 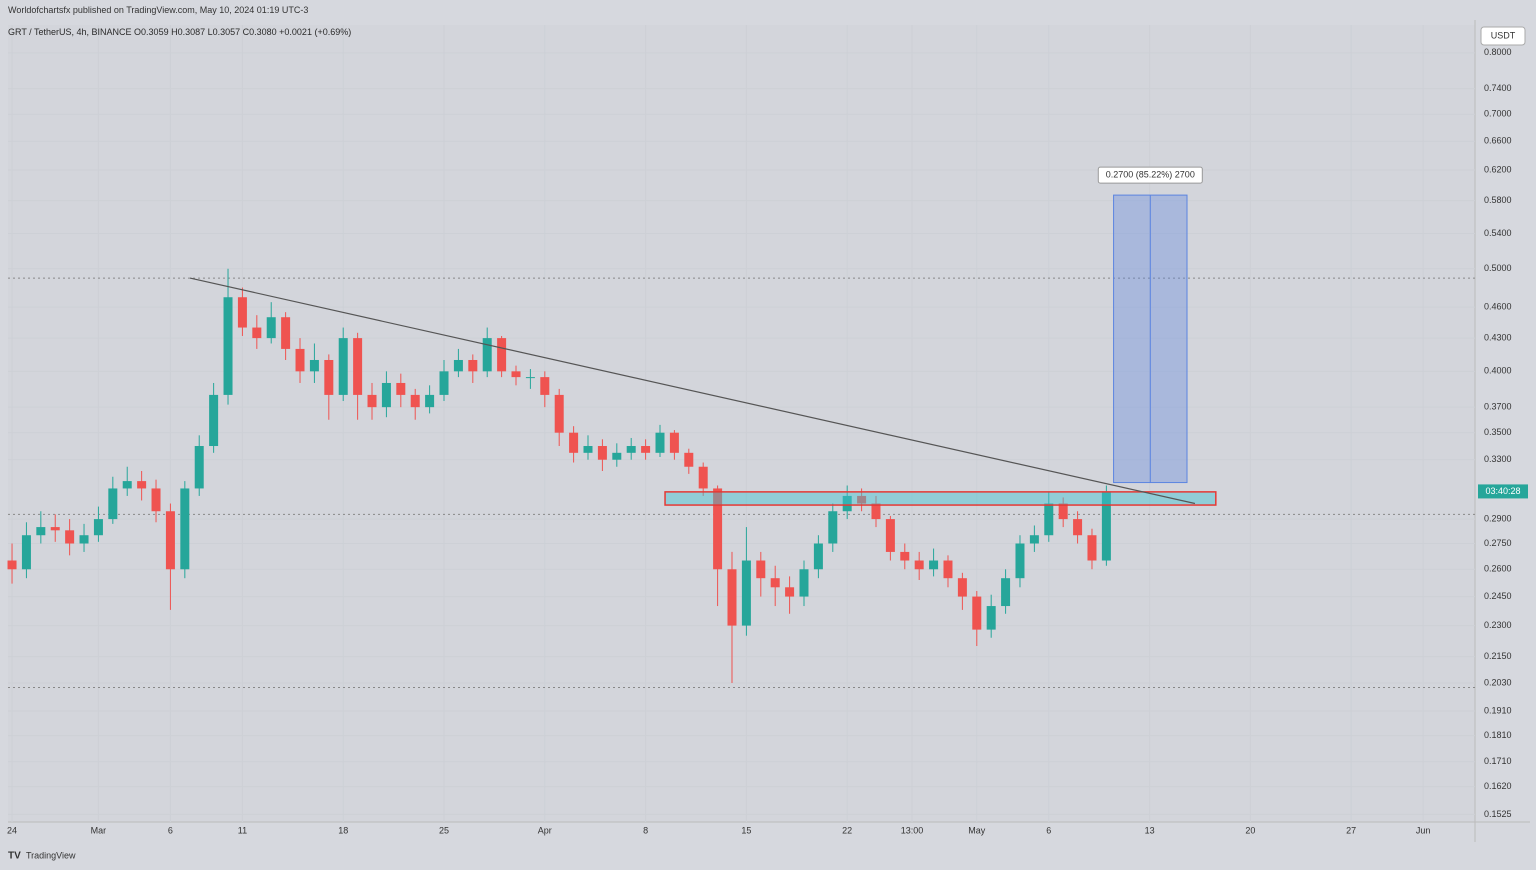 I want to click on y-tick-label: 0.2300, so click(x=1498, y=625).